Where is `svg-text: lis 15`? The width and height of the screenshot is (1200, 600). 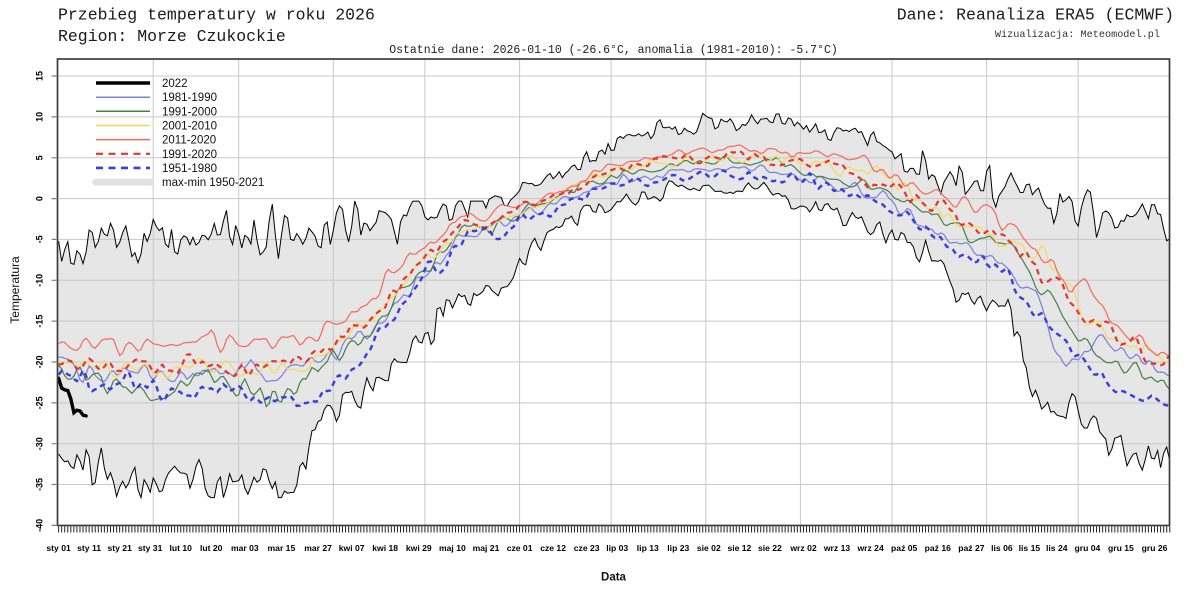 svg-text: lis 15 is located at coordinates (1030, 548).